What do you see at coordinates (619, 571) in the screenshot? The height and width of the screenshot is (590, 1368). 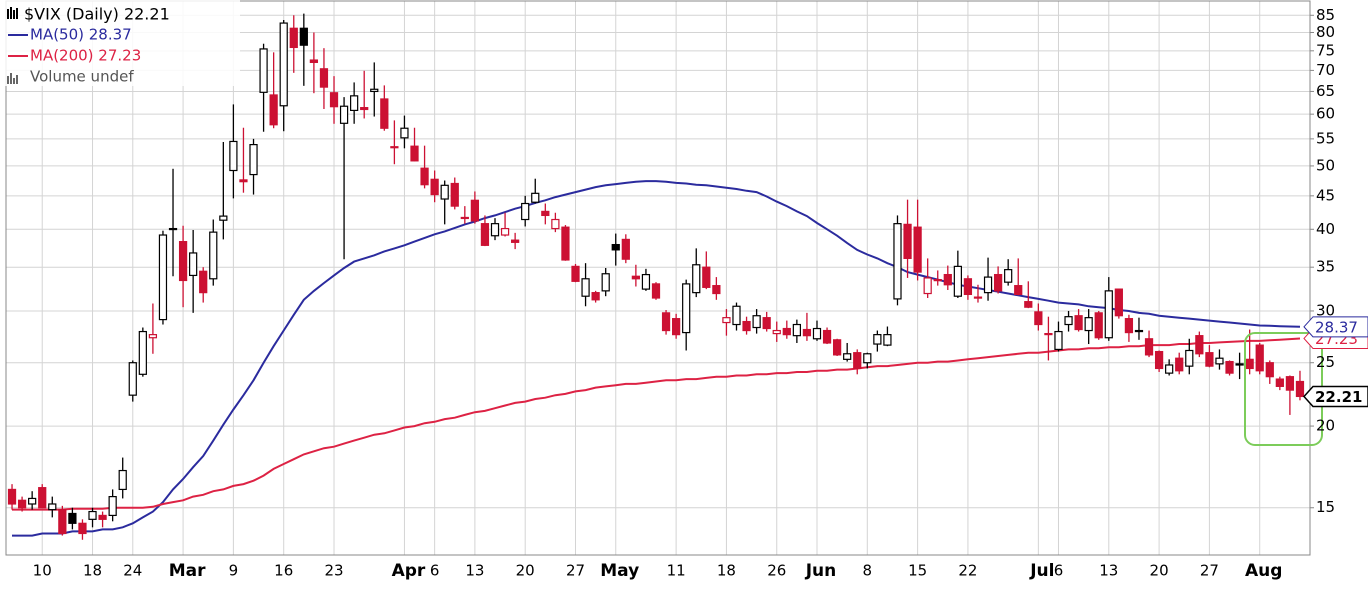 I see `x-tick-label: May` at bounding box center [619, 571].